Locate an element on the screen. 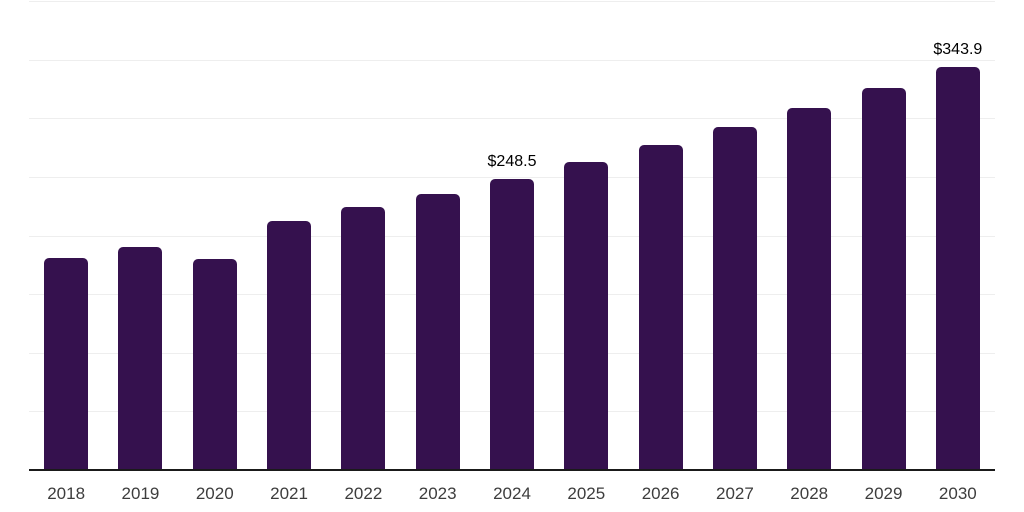  x-axis-label-2028: 2028 is located at coordinates (809, 493).